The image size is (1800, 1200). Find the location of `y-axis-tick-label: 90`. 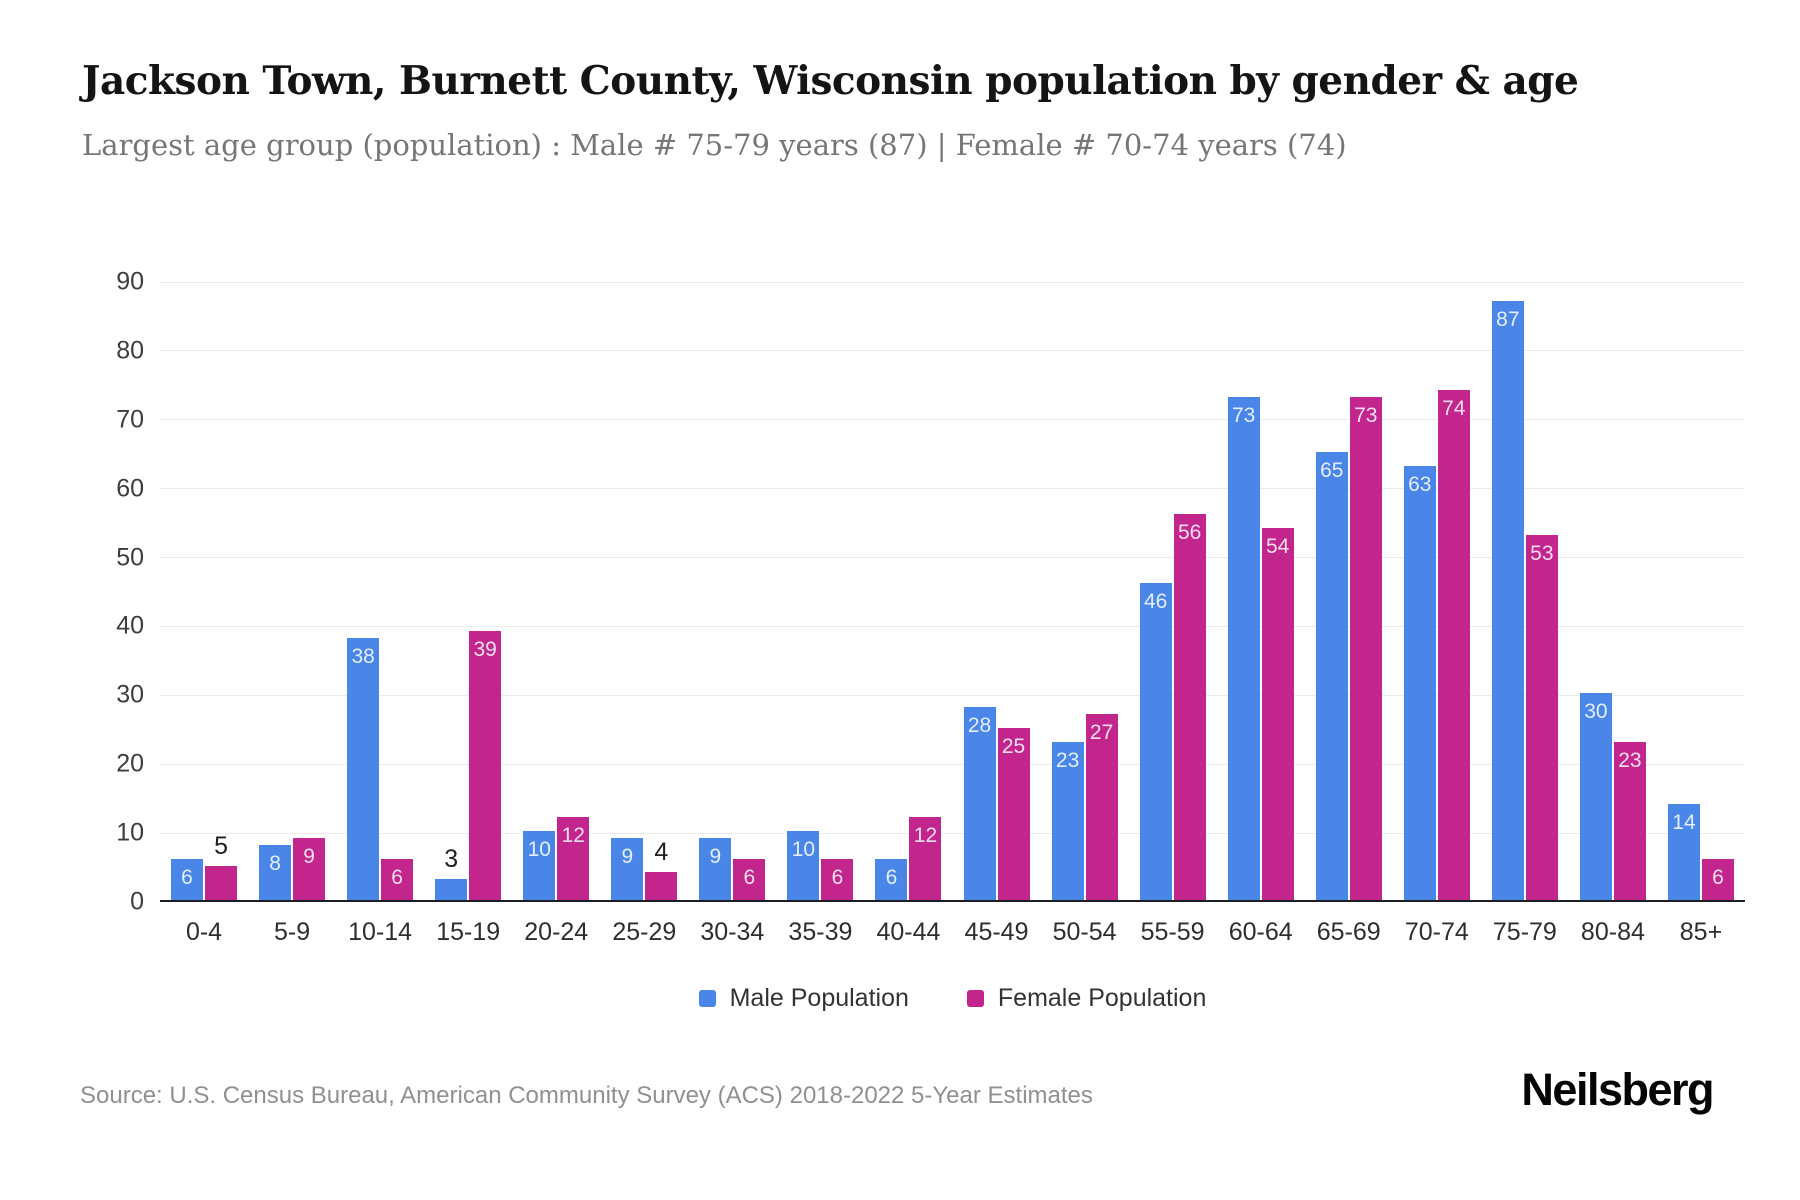

y-axis-tick-label: 90 is located at coordinates (130, 281).